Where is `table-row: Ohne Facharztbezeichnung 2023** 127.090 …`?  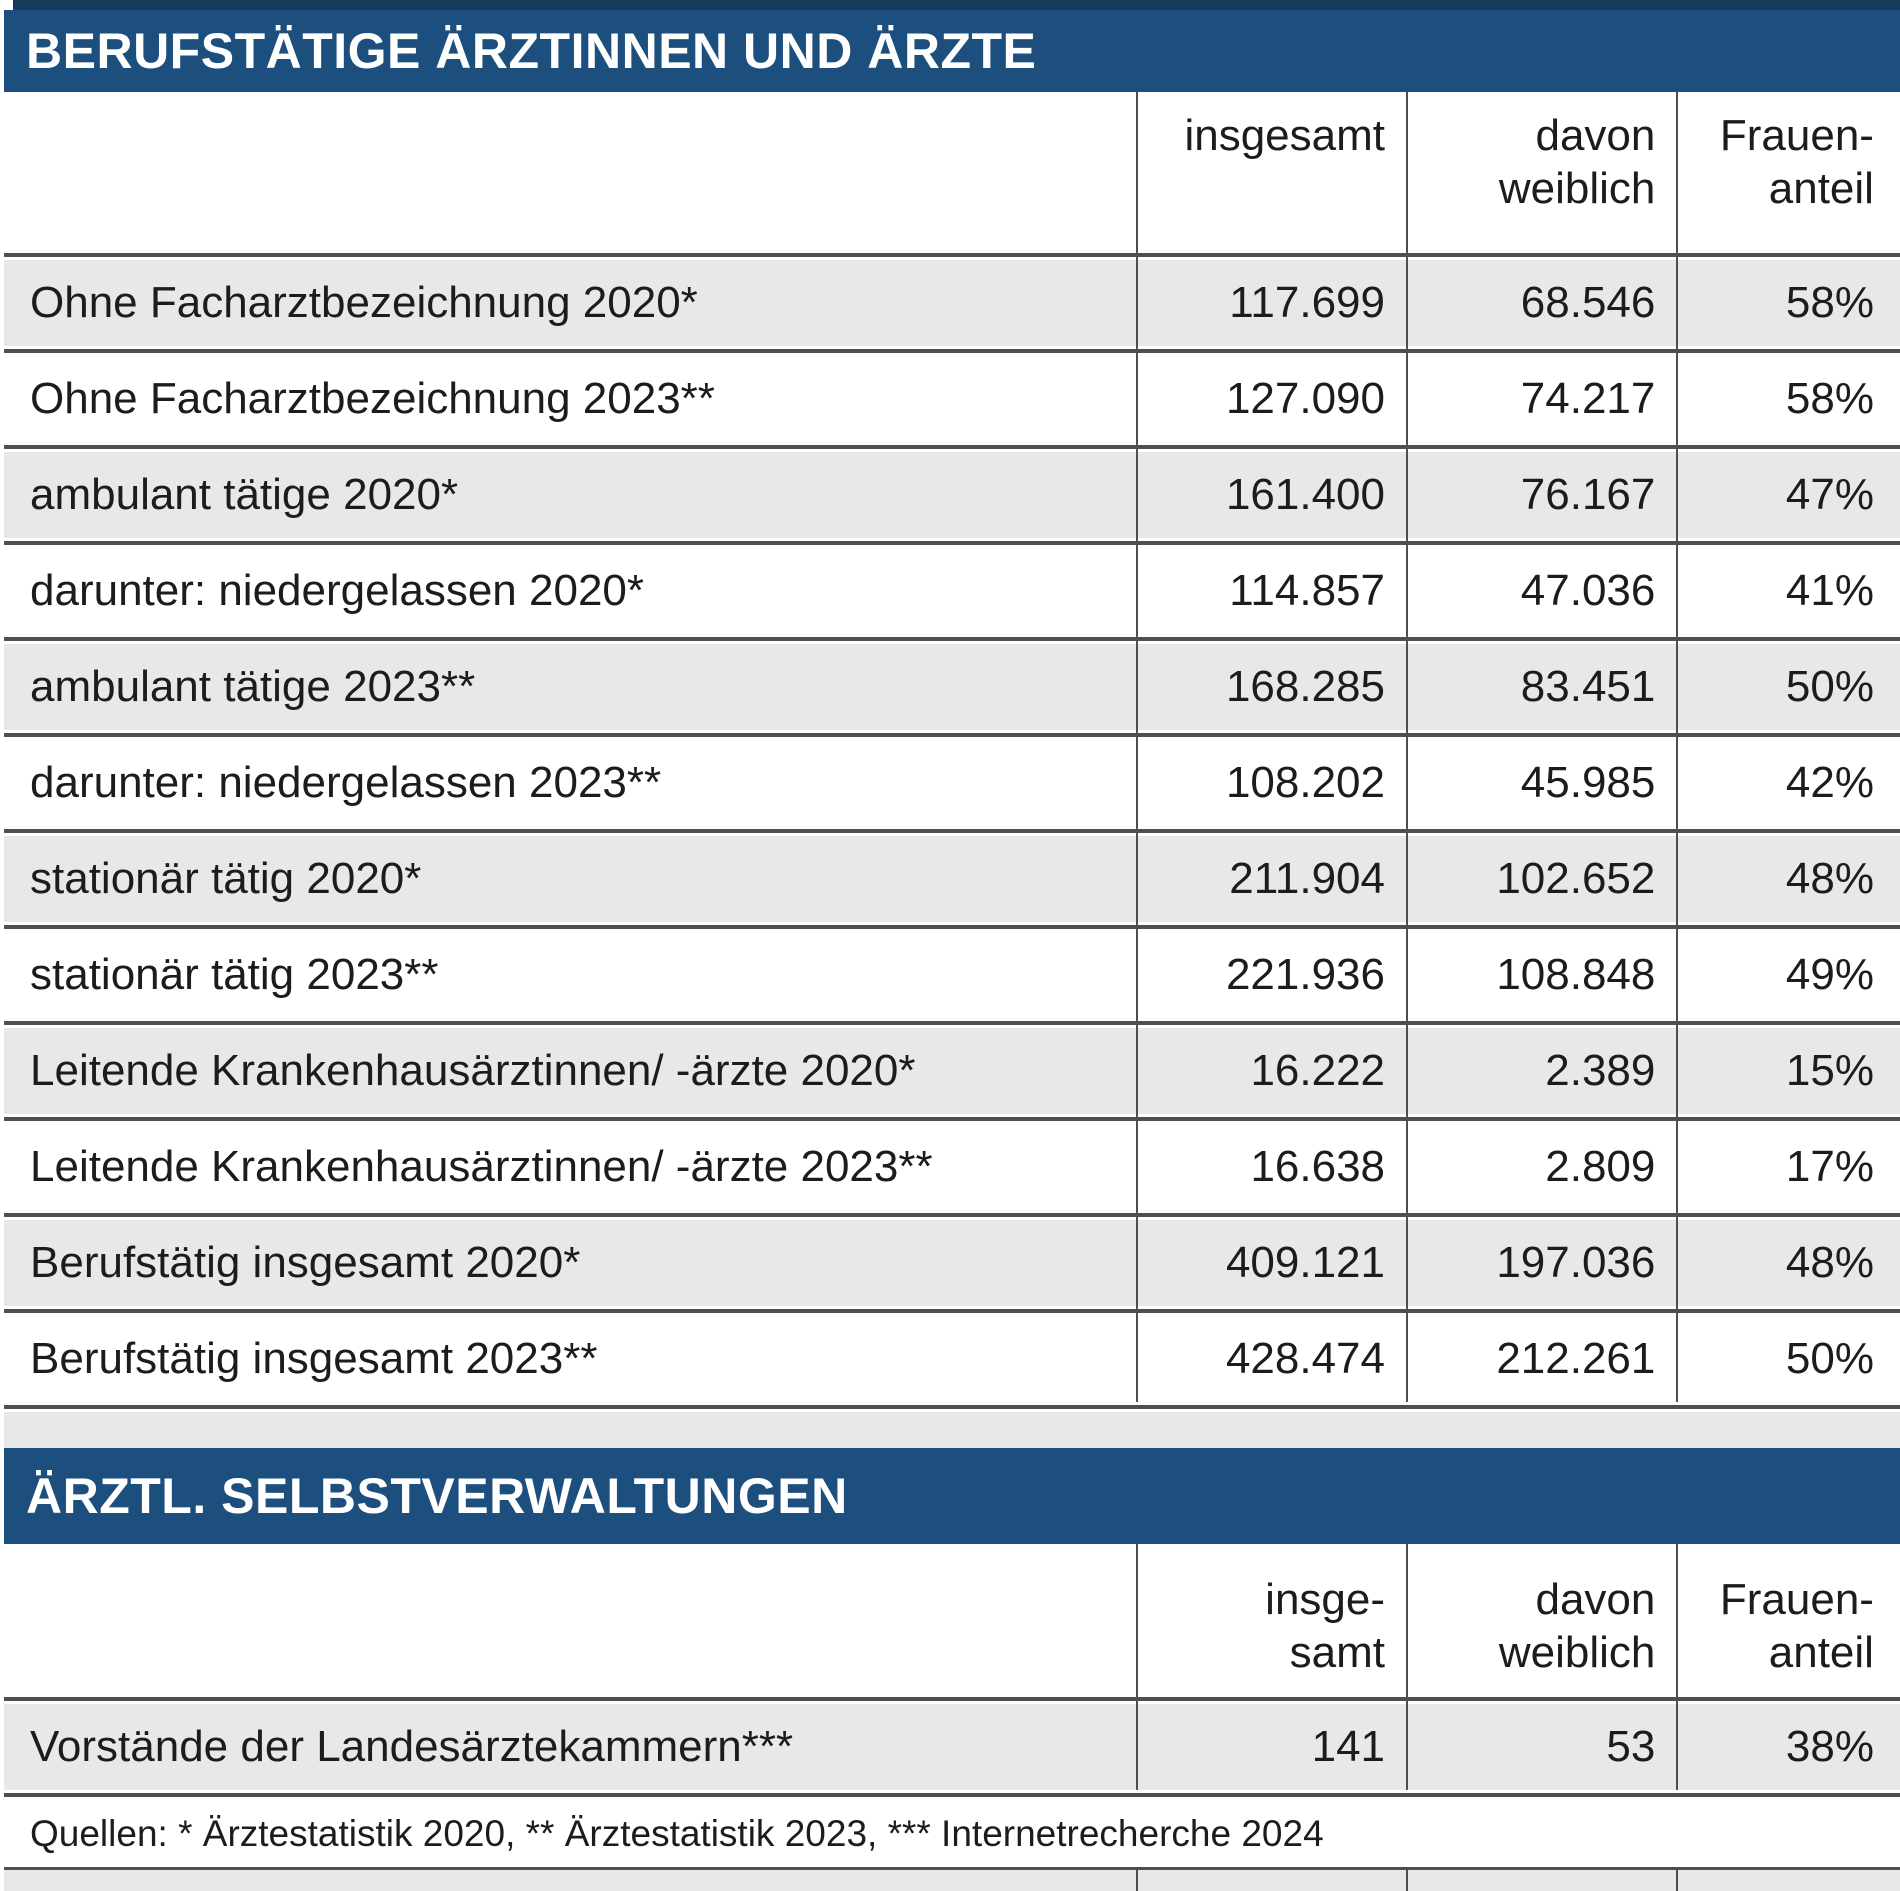 table-row: Ohne Facharztbezeichnung 2023** 127.090 … is located at coordinates (952, 399).